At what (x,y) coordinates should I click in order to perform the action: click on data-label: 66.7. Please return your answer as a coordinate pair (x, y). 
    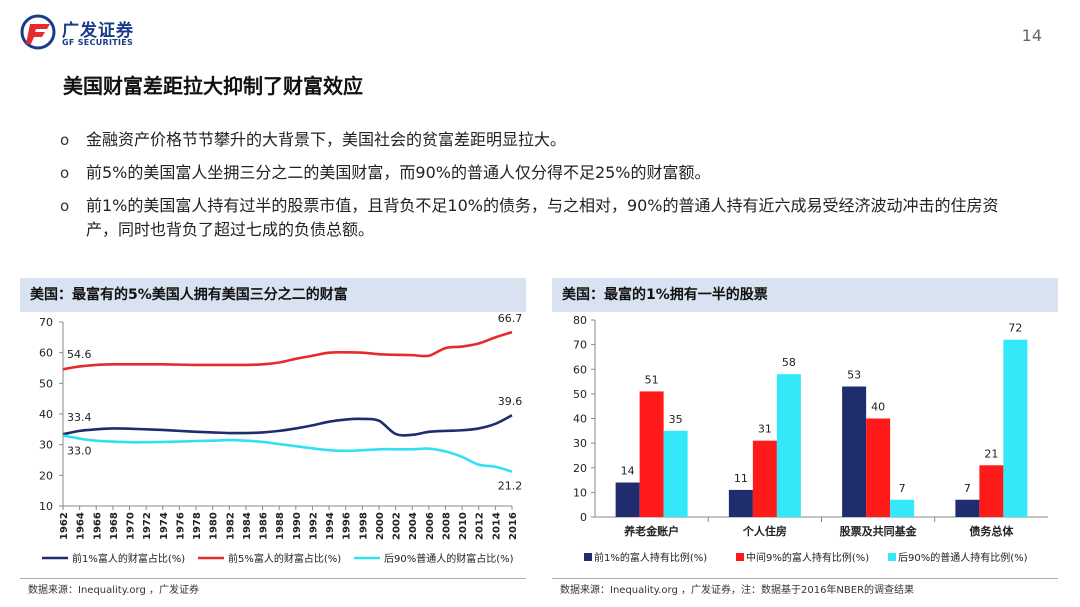
    Looking at the image, I should click on (510, 318).